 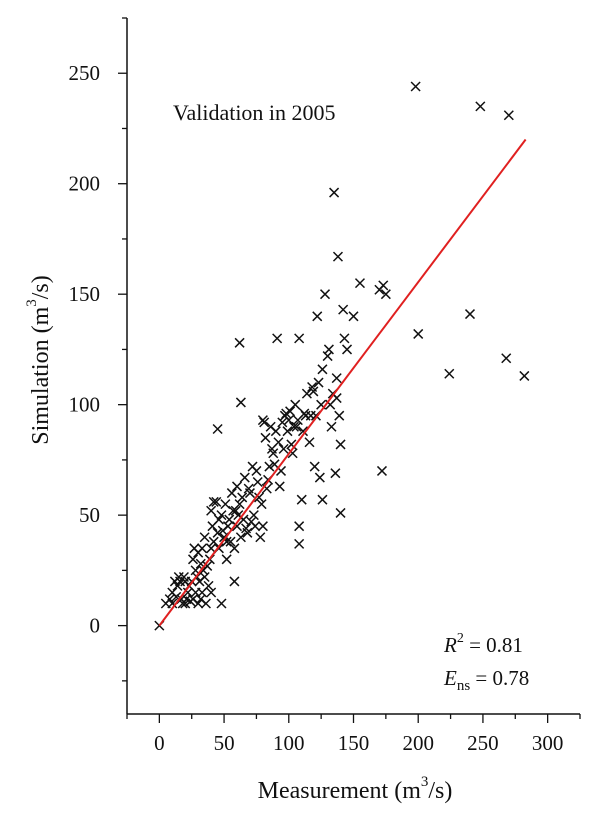 I want to click on y-axis-title-sup: 3, so click(x=32, y=303).